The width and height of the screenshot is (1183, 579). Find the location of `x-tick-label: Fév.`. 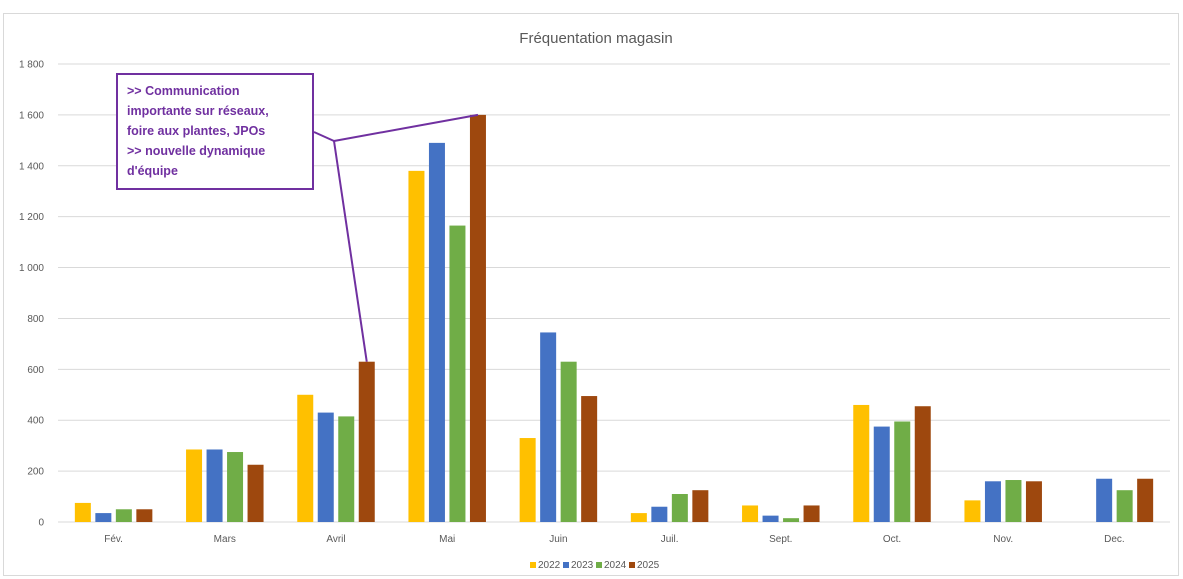

x-tick-label: Fév. is located at coordinates (113, 539).